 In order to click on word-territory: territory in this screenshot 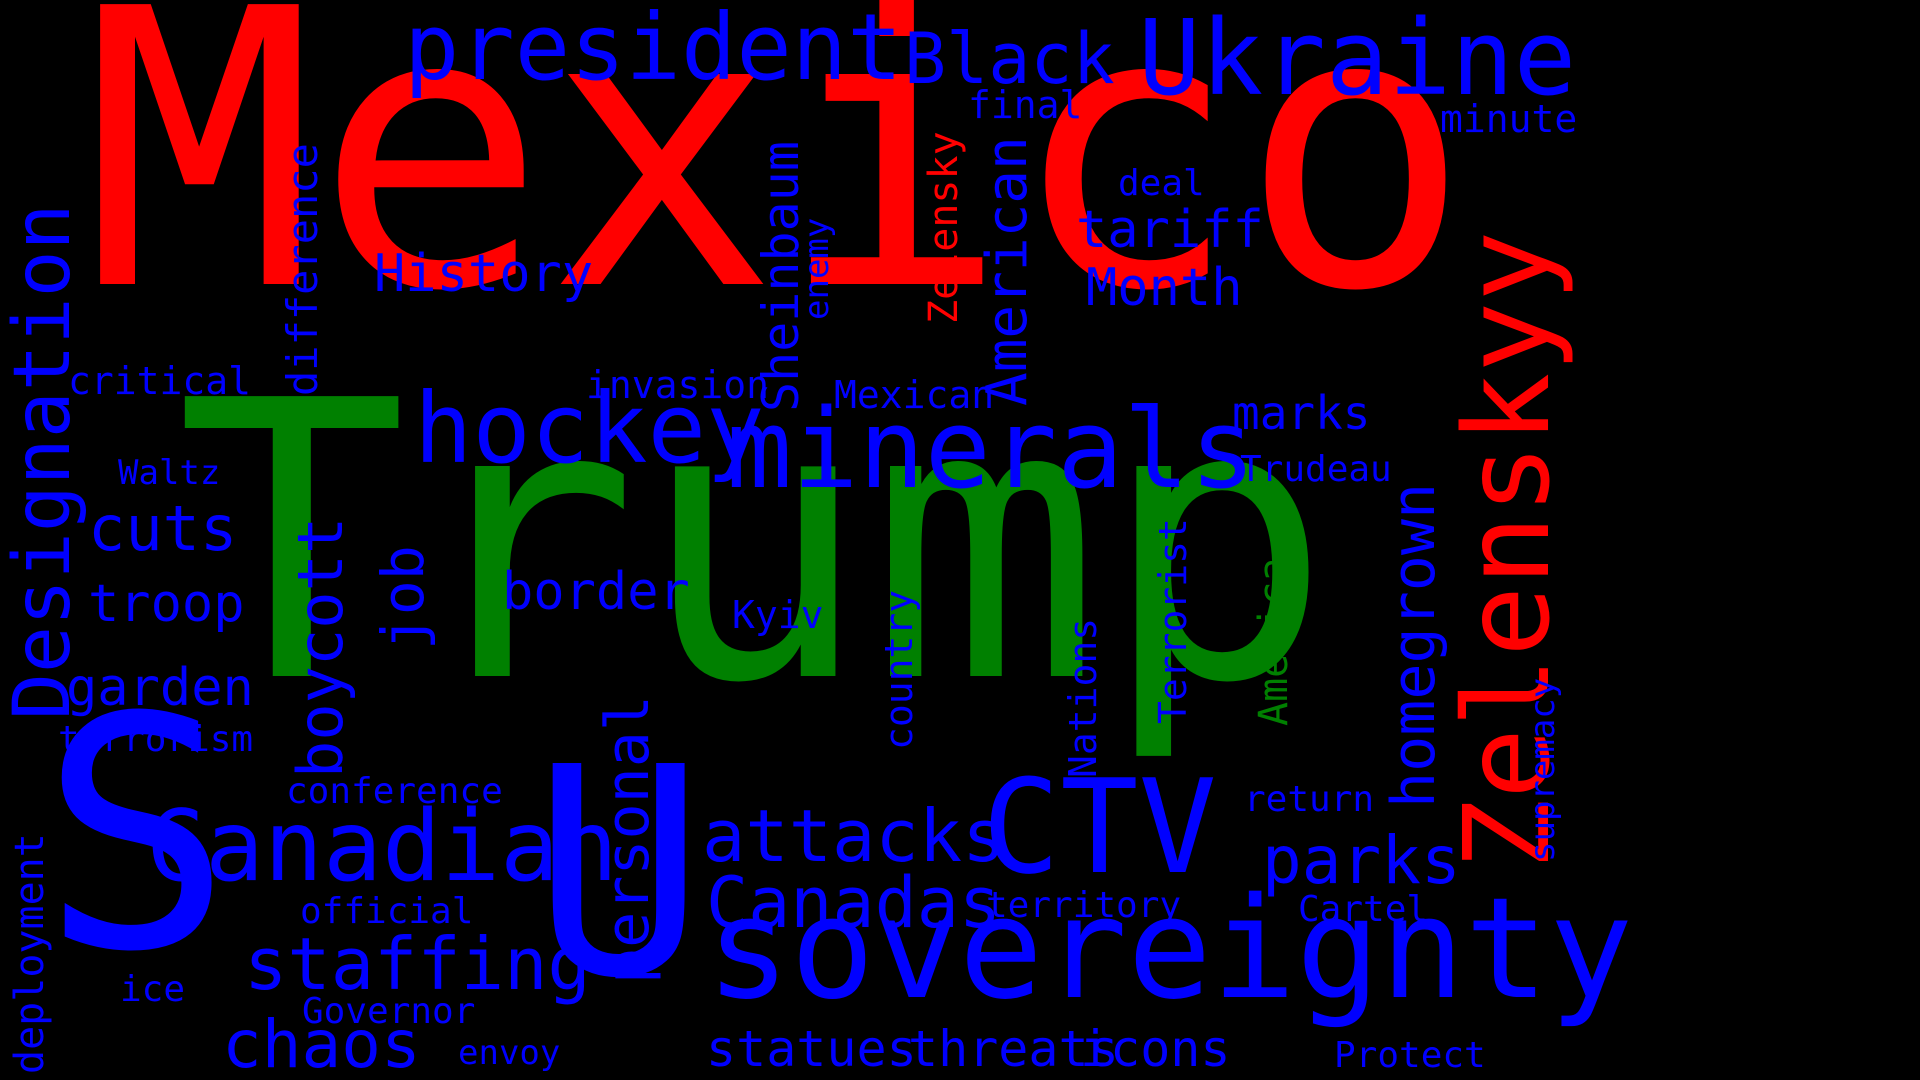, I will do `click(1084, 905)`.